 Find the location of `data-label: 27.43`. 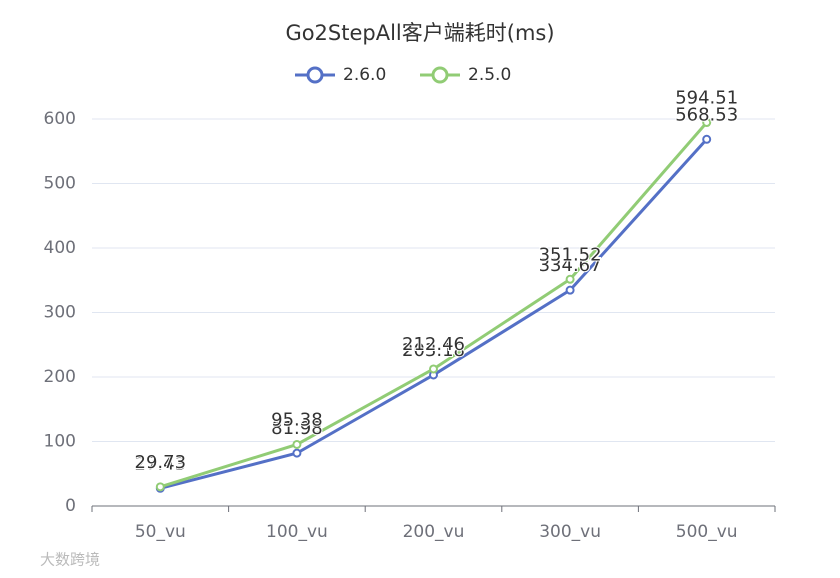

data-label: 27.43 is located at coordinates (161, 463).